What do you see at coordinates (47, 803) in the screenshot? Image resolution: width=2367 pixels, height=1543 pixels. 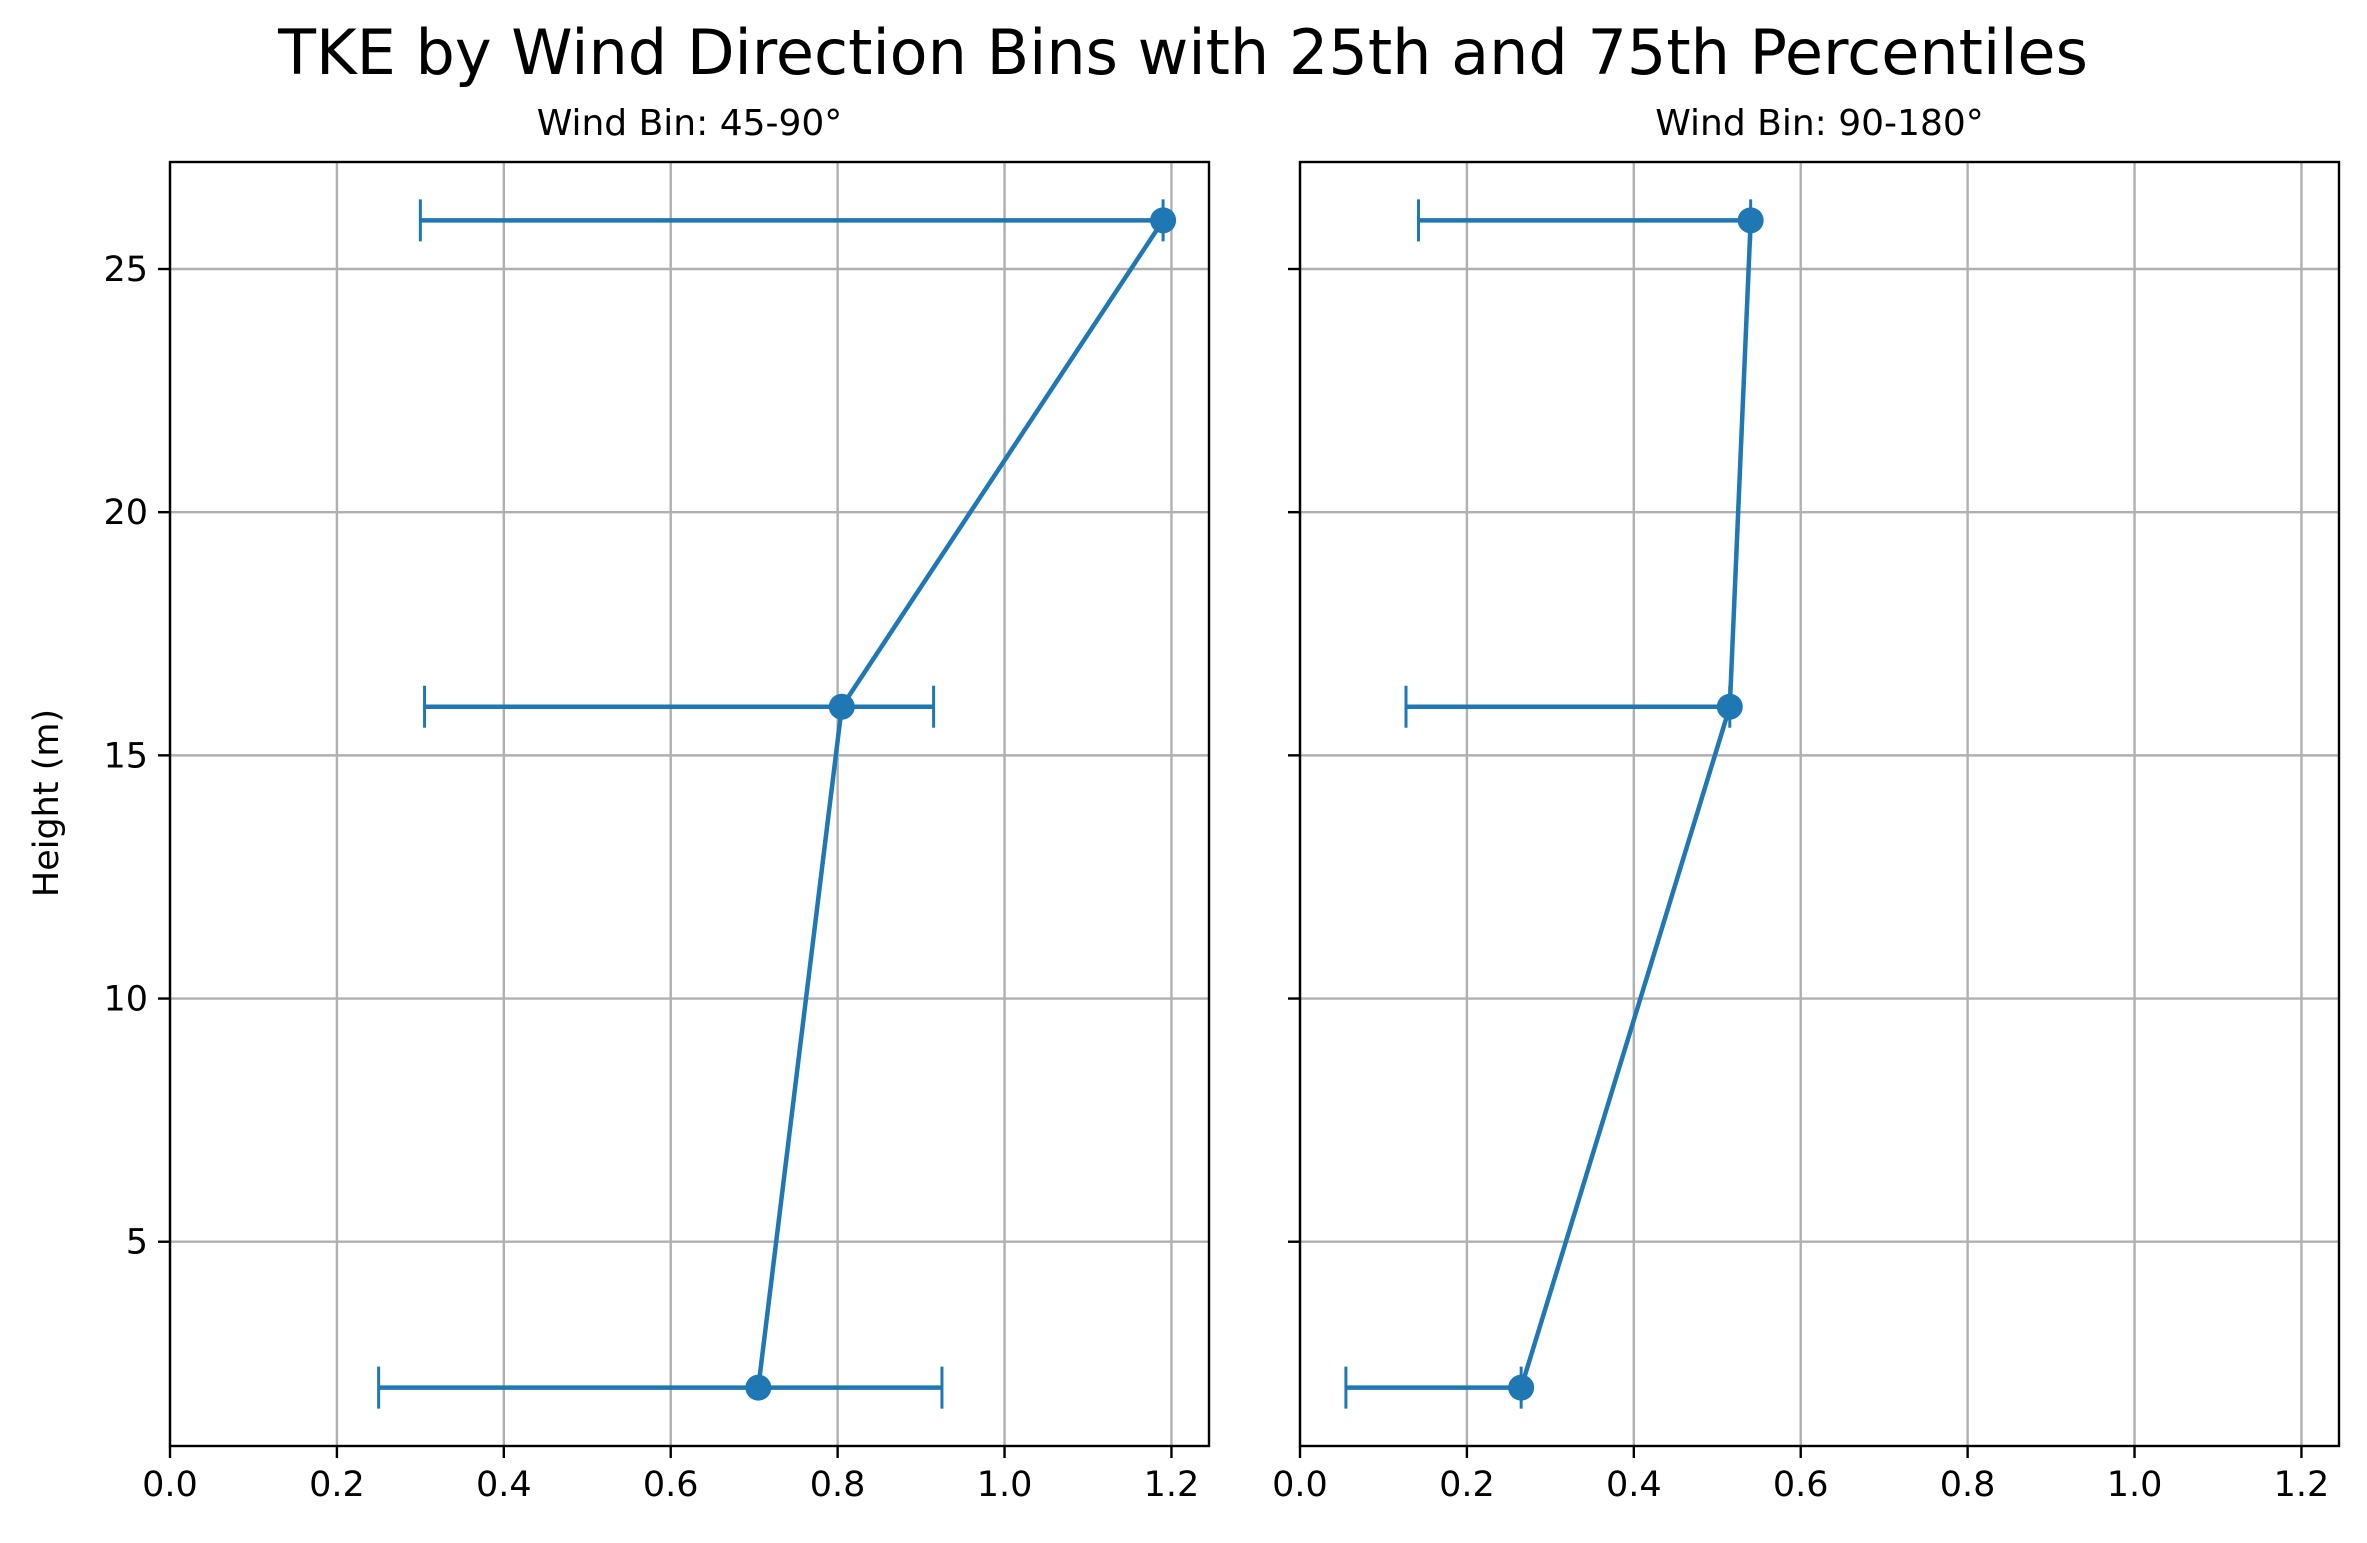 I see `y-axis-label: Height (m)` at bounding box center [47, 803].